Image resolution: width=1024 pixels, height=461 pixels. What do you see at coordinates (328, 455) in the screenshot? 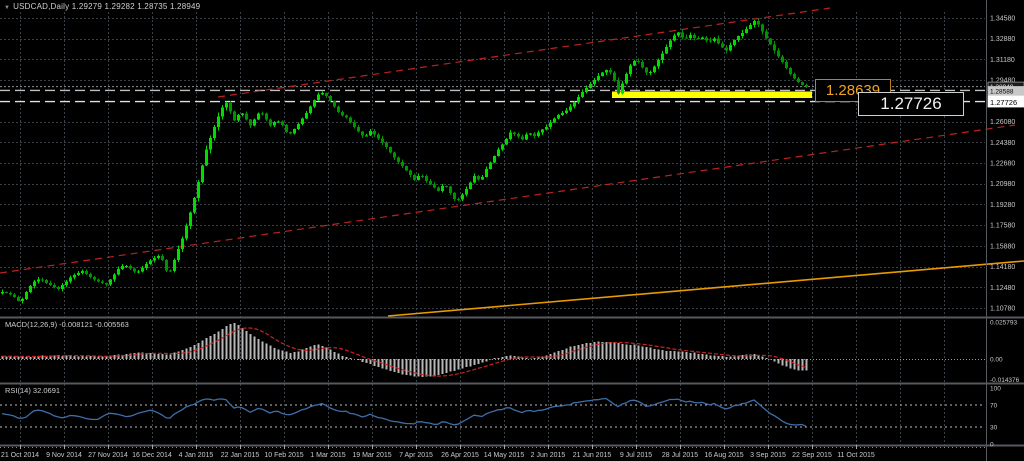
I see `date-axis-label: 1 Mar 2015` at bounding box center [328, 455].